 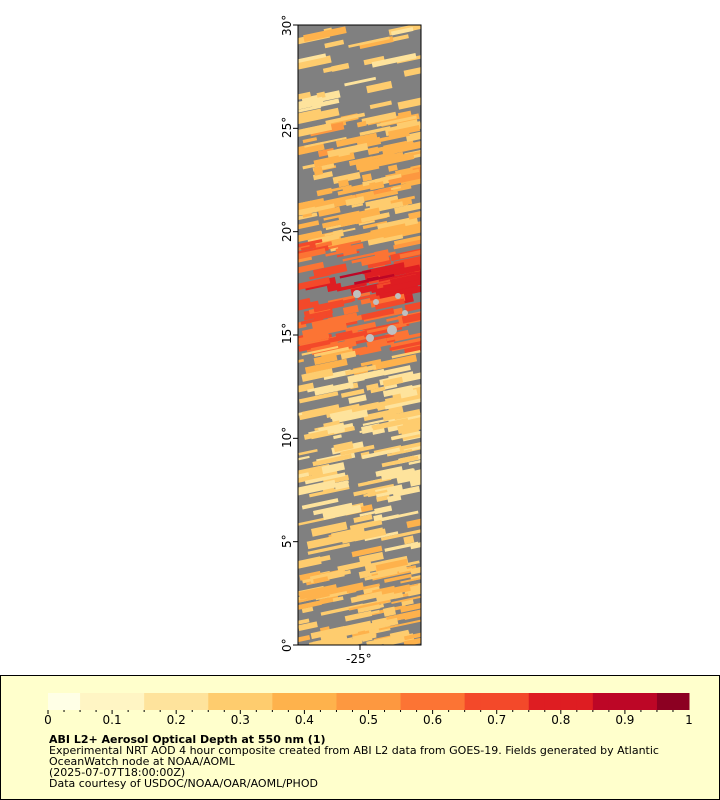 I want to click on colorbar-tick-label: 0, so click(x=48, y=720).